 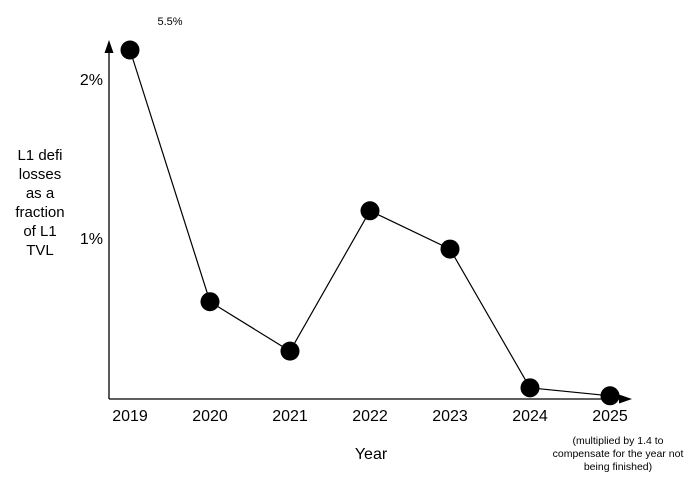 What do you see at coordinates (610, 396) in the screenshot?
I see `data-point-2025` at bounding box center [610, 396].